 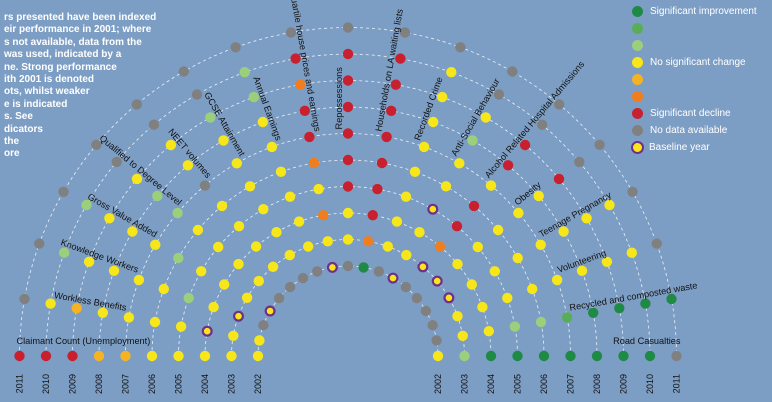 I want to click on intro-line: e is indicated, so click(x=36, y=104).